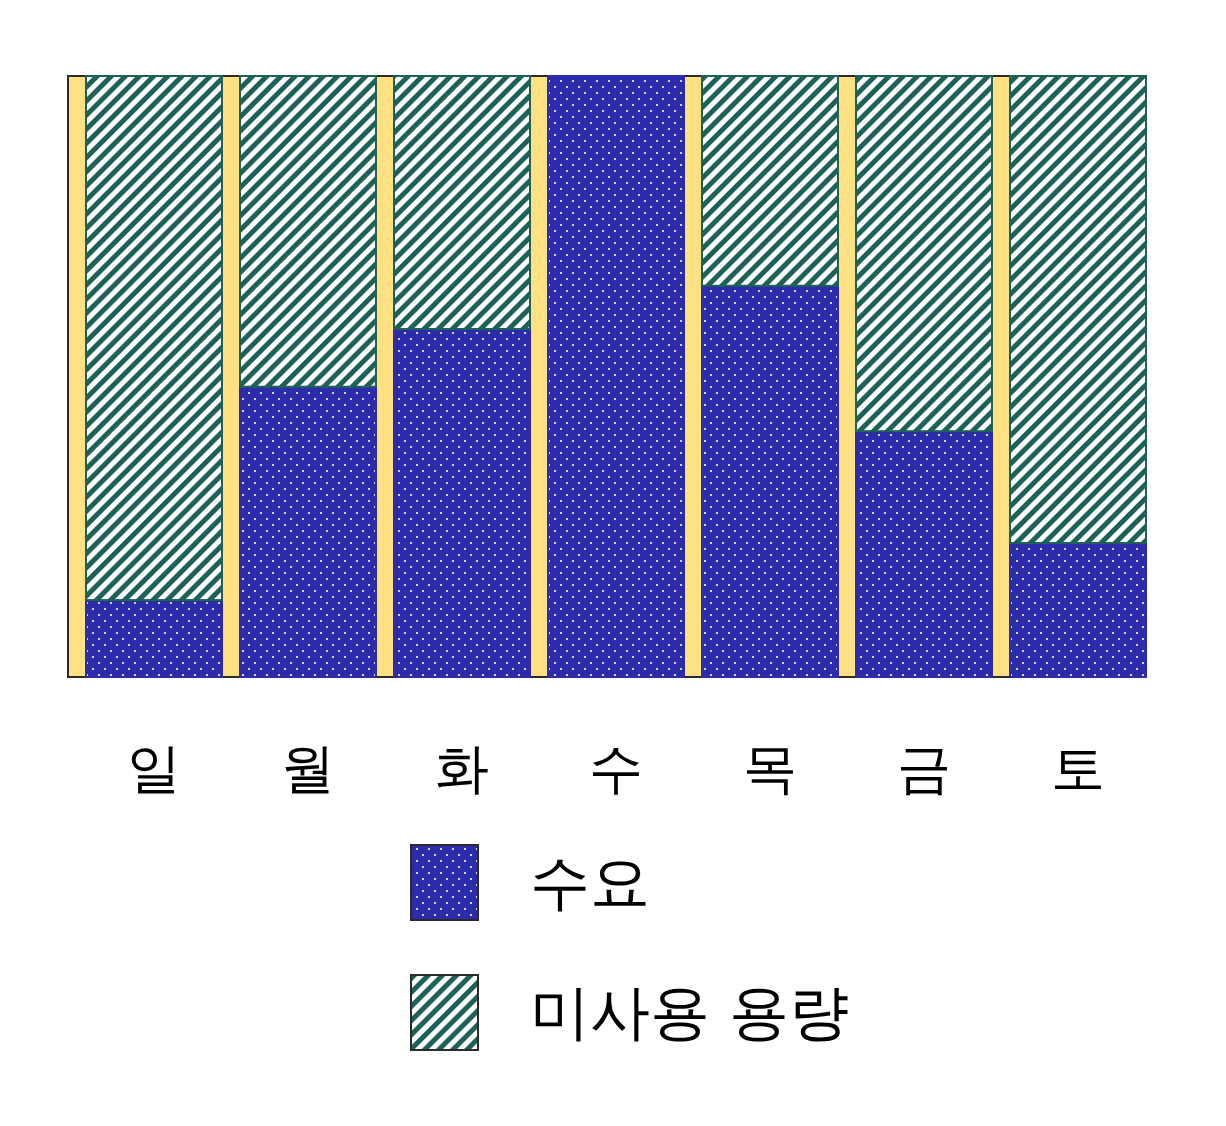 The height and width of the screenshot is (1126, 1226). I want to click on x-tick-label: 금, so click(924, 768).